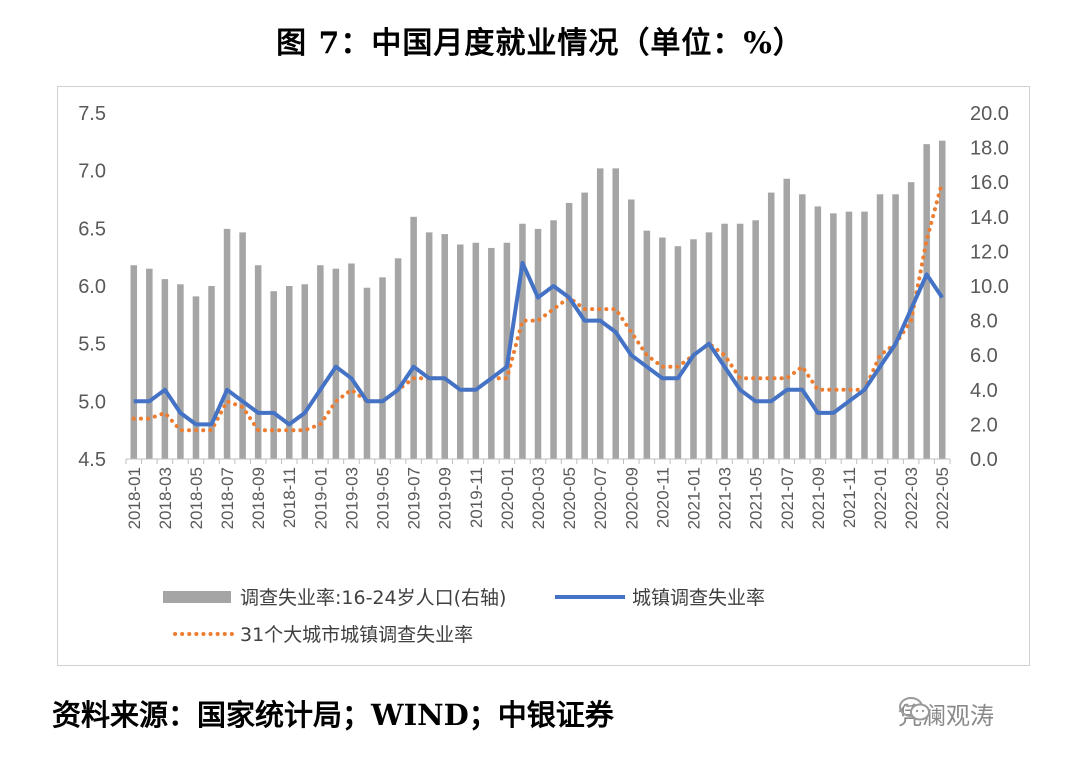 This screenshot has height=758, width=1080. Describe the element at coordinates (383, 498) in the screenshot. I see `x-tick-label: 2019-05` at that location.